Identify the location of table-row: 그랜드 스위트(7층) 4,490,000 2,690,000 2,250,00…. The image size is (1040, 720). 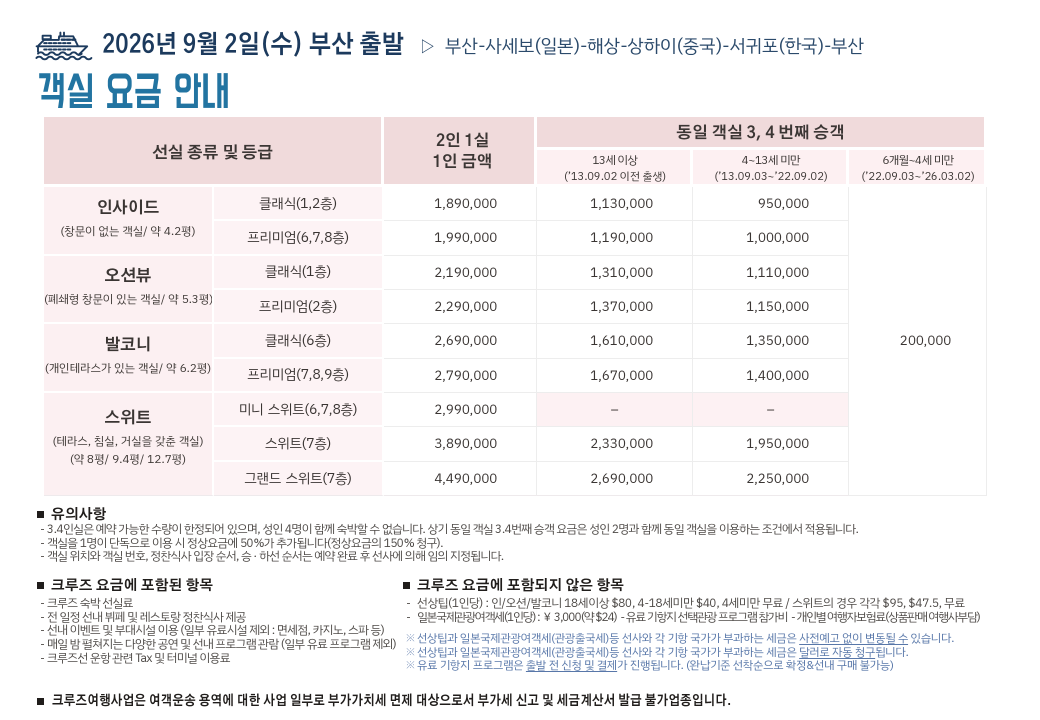
(515, 478).